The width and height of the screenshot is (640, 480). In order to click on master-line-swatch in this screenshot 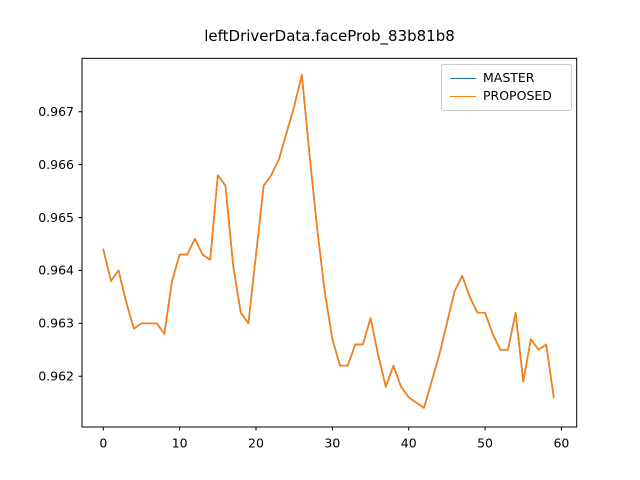, I will do `click(463, 78)`.